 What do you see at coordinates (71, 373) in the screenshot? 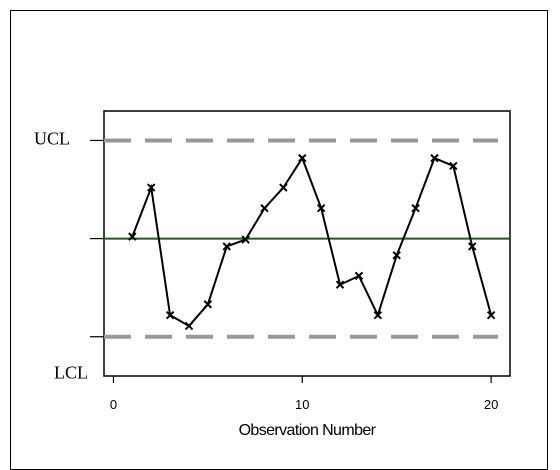
I see `lcl-label: LCL` at bounding box center [71, 373].